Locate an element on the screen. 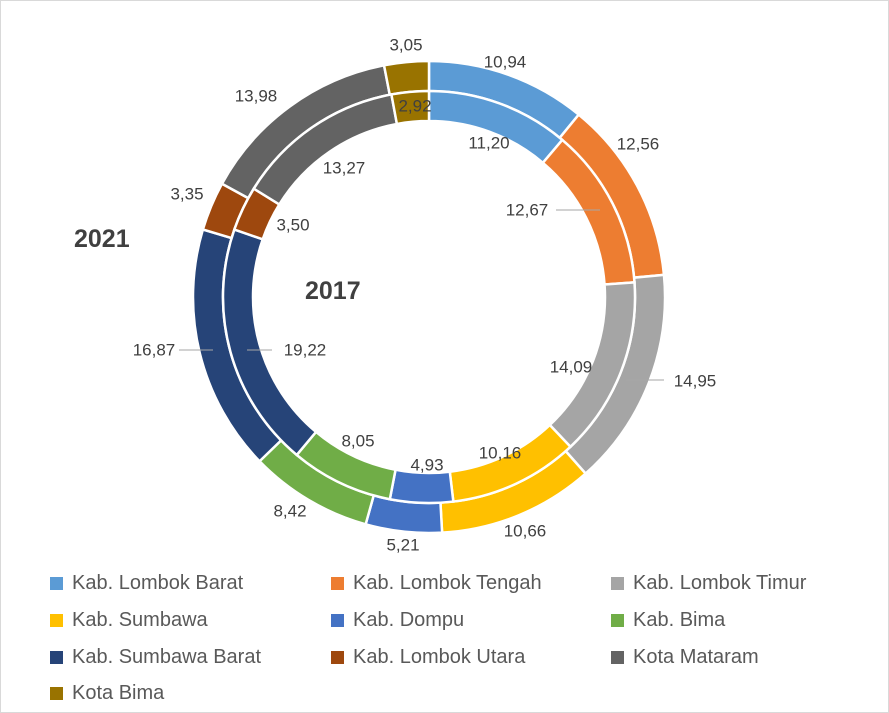  legend-label: Kab. Lombok Utara is located at coordinates (439, 656).